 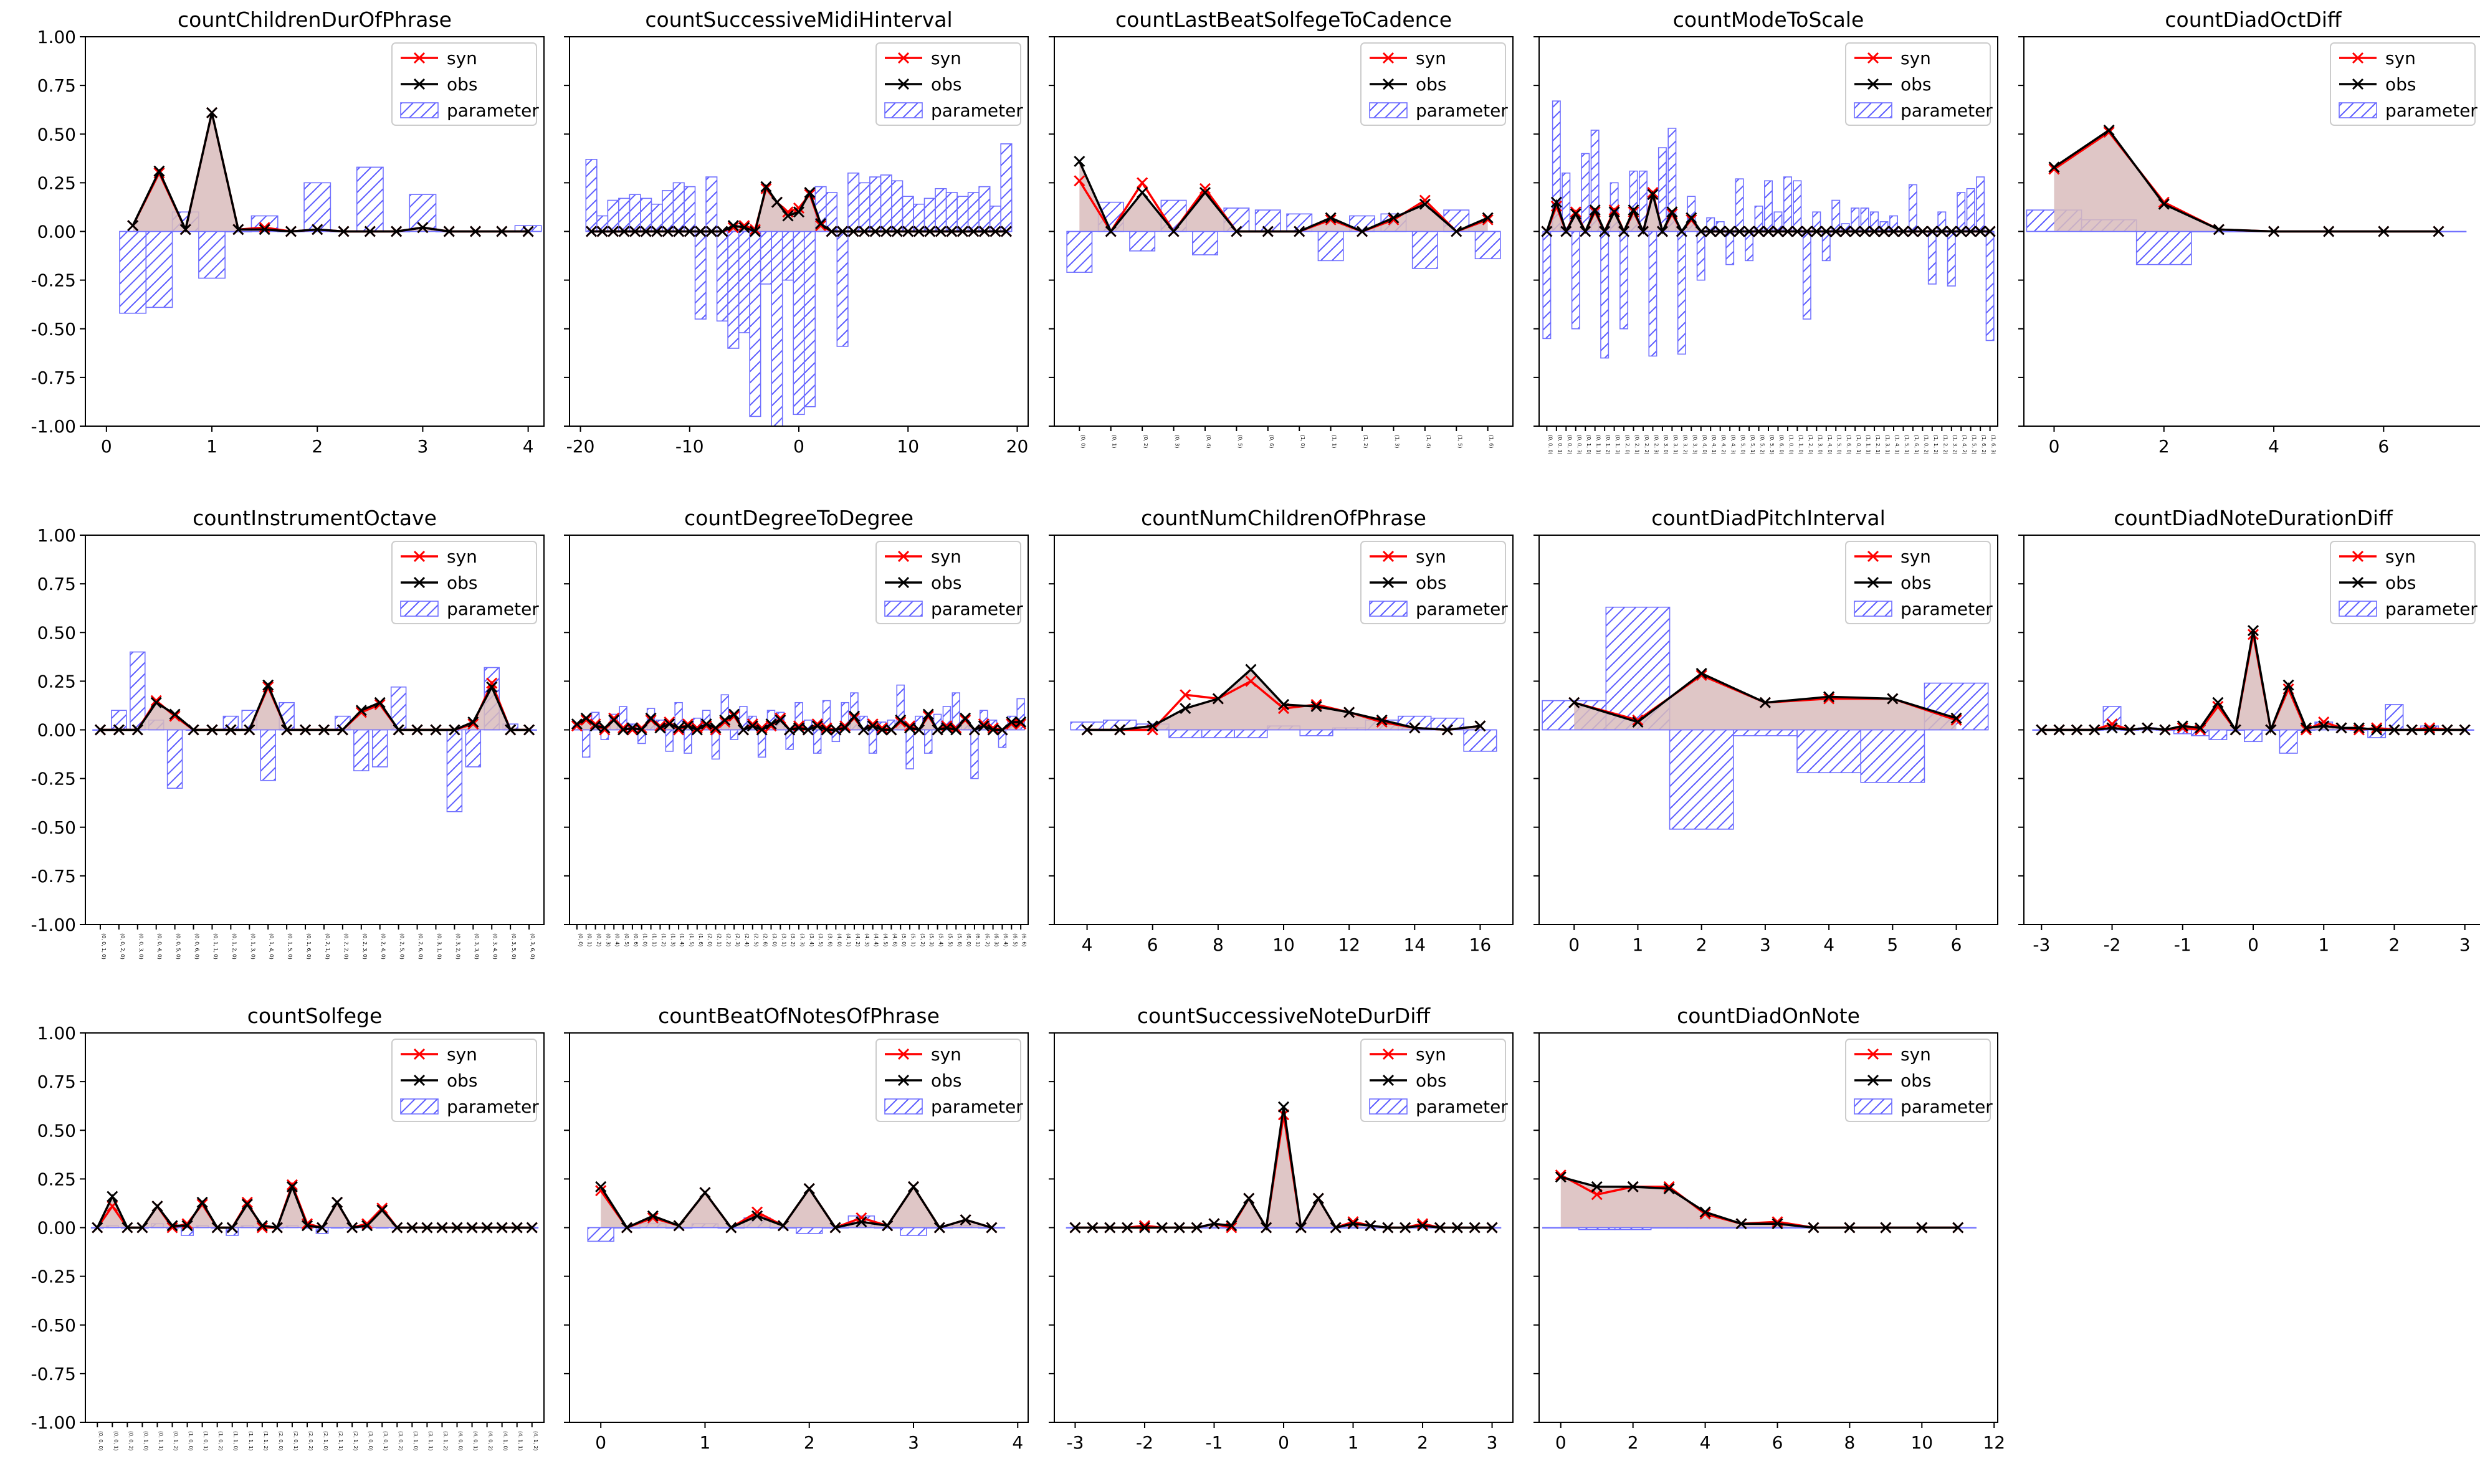 I want to click on x-tick-label: (3, 0, 0), so click(x=370, y=1441).